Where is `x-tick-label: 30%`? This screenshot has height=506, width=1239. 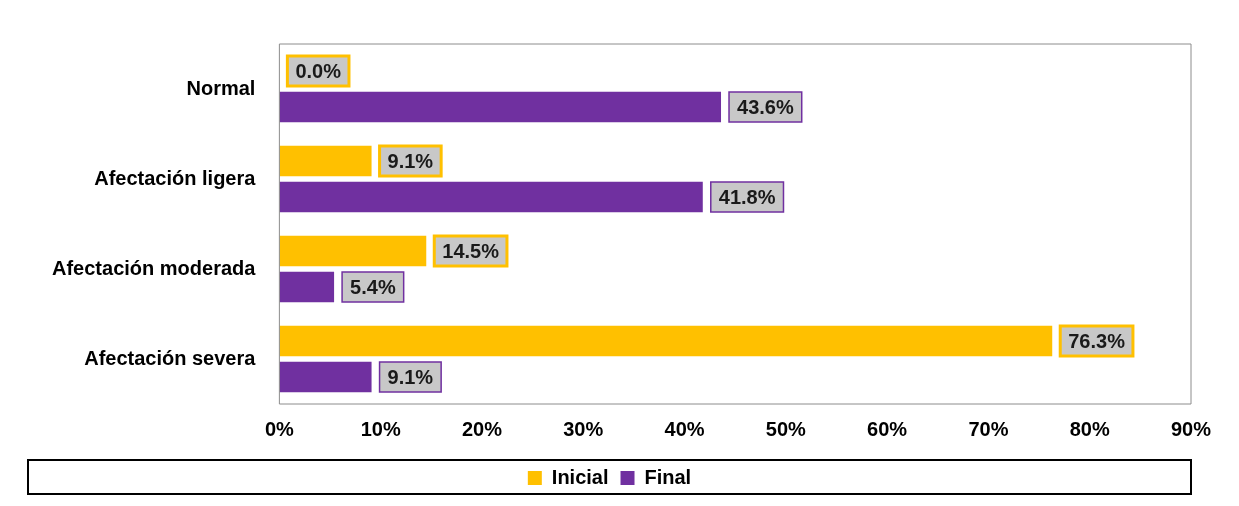 x-tick-label: 30% is located at coordinates (583, 428).